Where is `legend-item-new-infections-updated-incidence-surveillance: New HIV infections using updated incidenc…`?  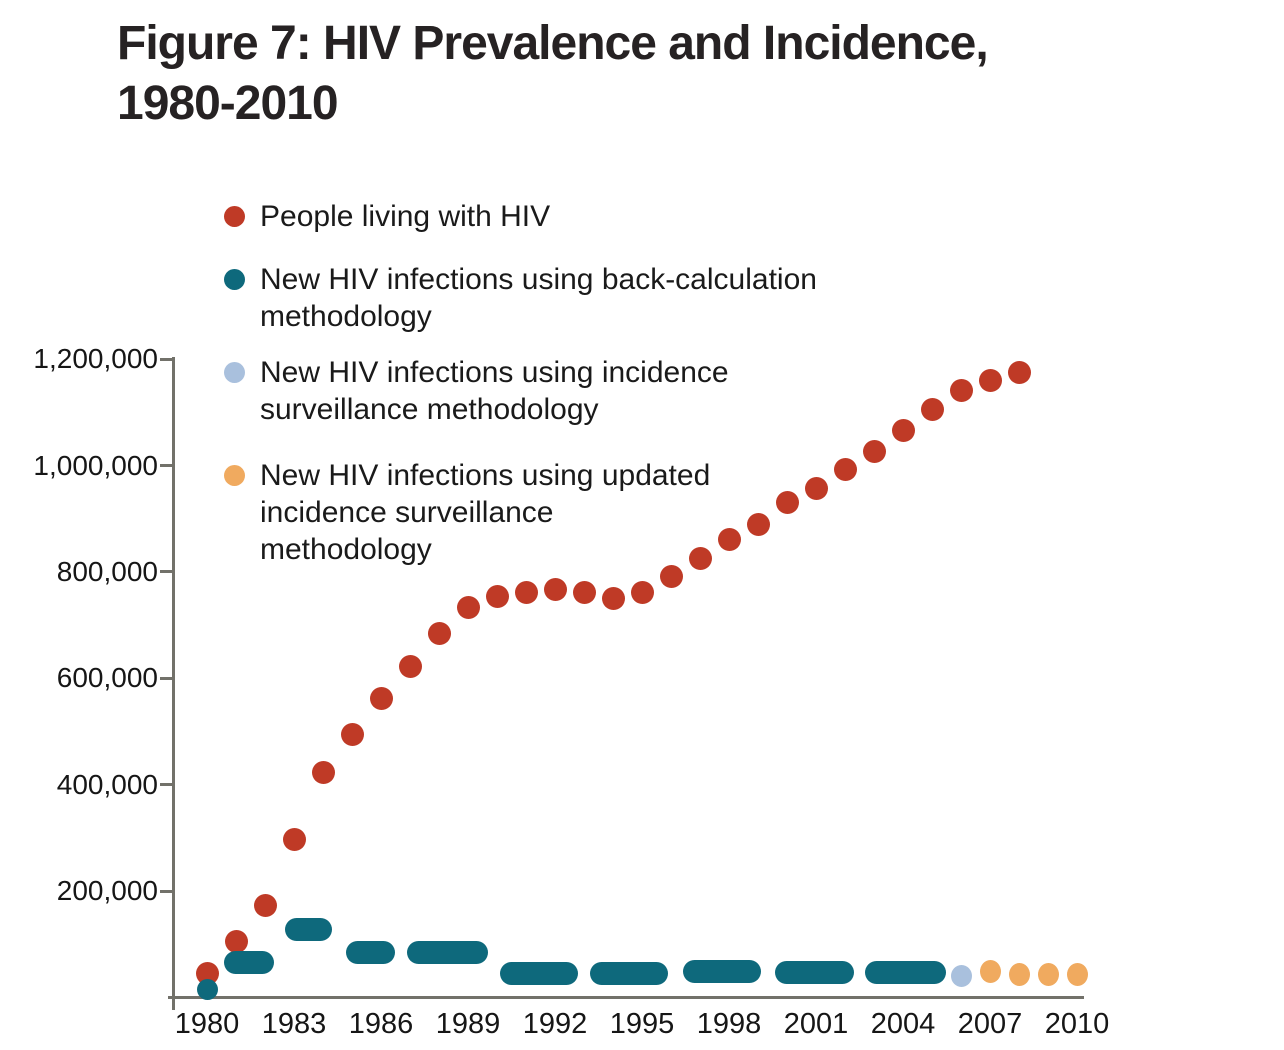
legend-item-new-infections-updated-incidence-surveillance: New HIV infections using updated incidenc… is located at coordinates (467, 512).